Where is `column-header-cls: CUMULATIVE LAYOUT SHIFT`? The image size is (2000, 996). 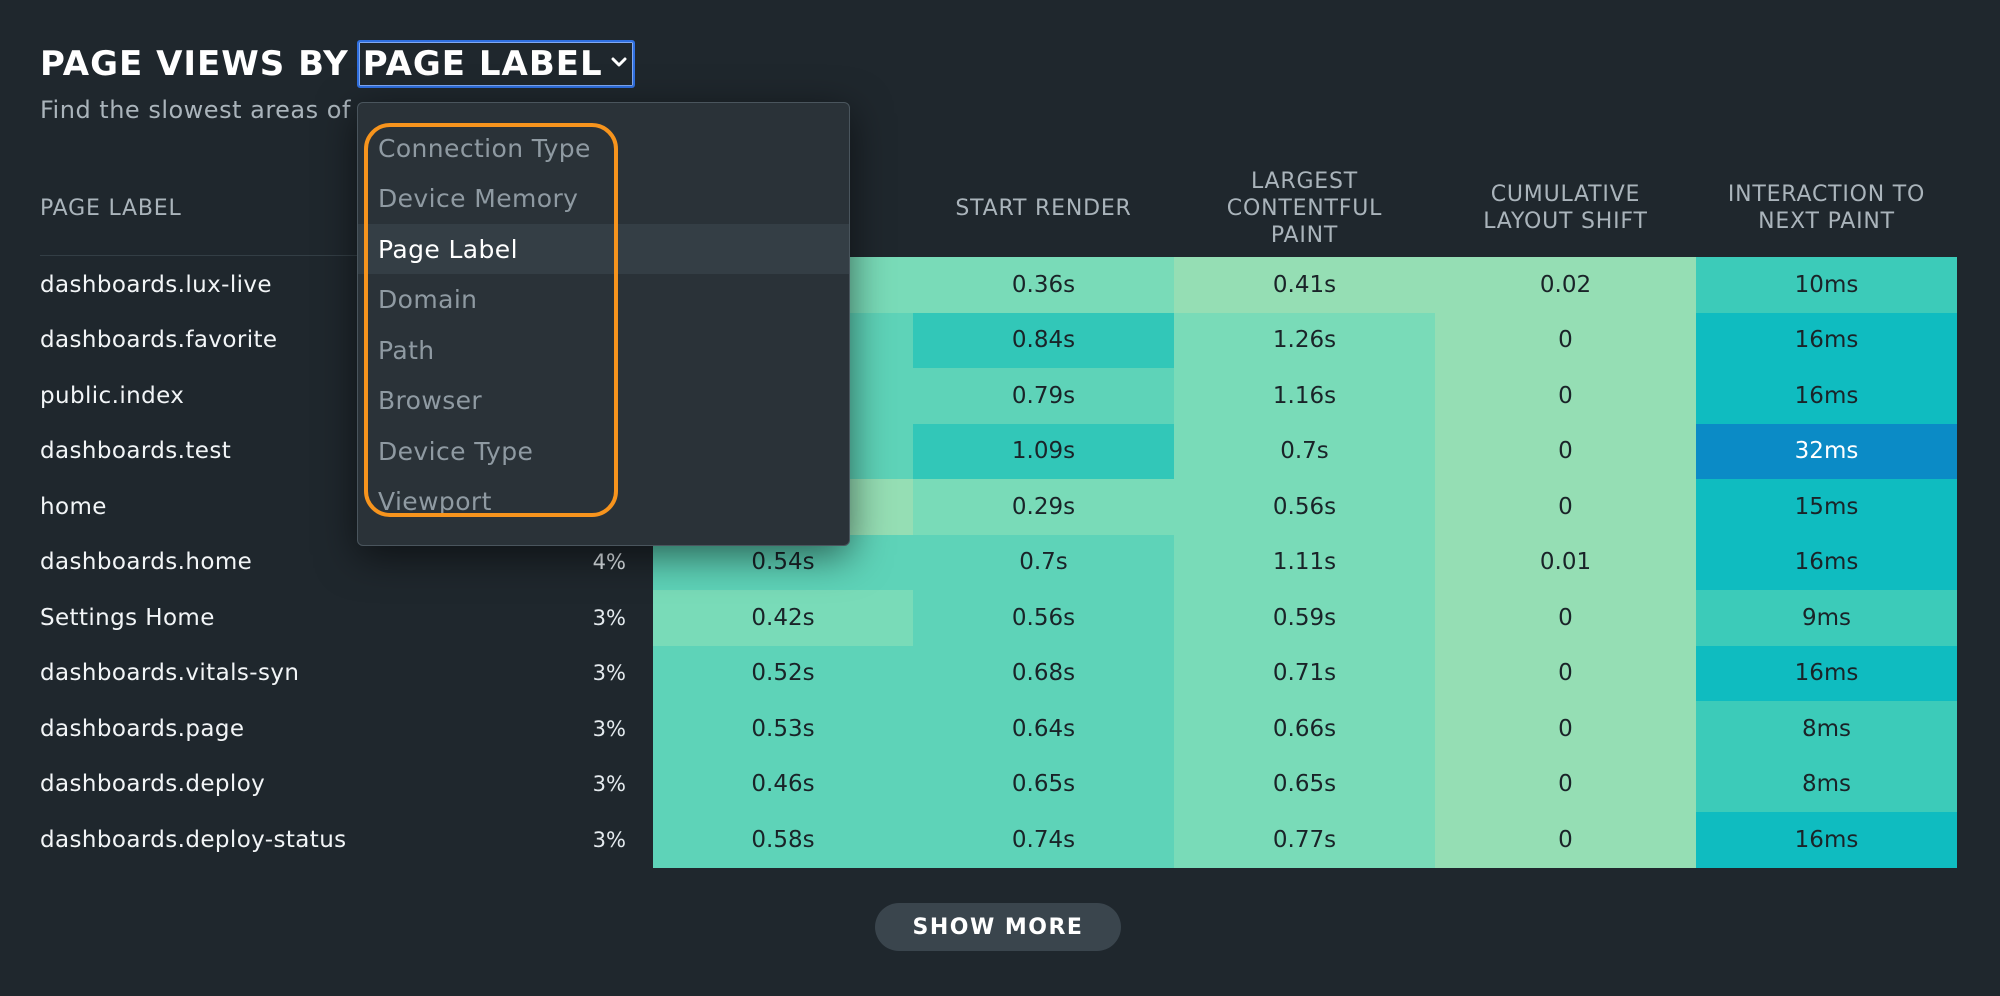
column-header-cls: CUMULATIVE LAYOUT SHIFT is located at coordinates (1565, 208).